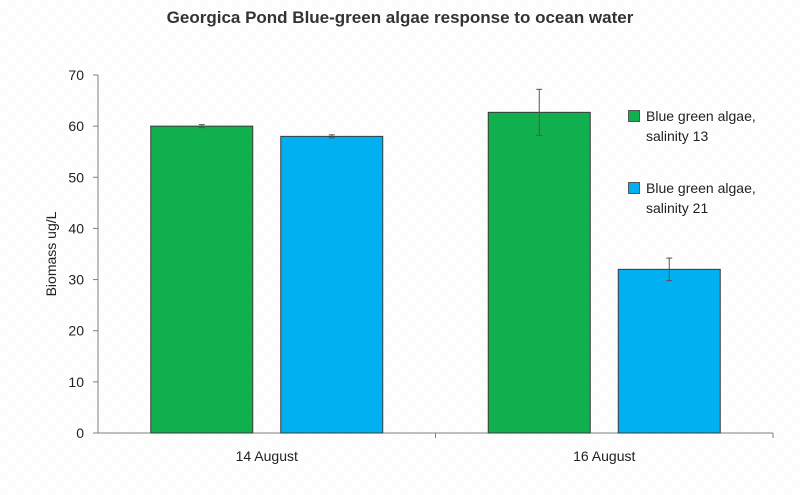 The width and height of the screenshot is (800, 495). Describe the element at coordinates (669, 351) in the screenshot. I see `bar-salinity-21-16-august` at that location.